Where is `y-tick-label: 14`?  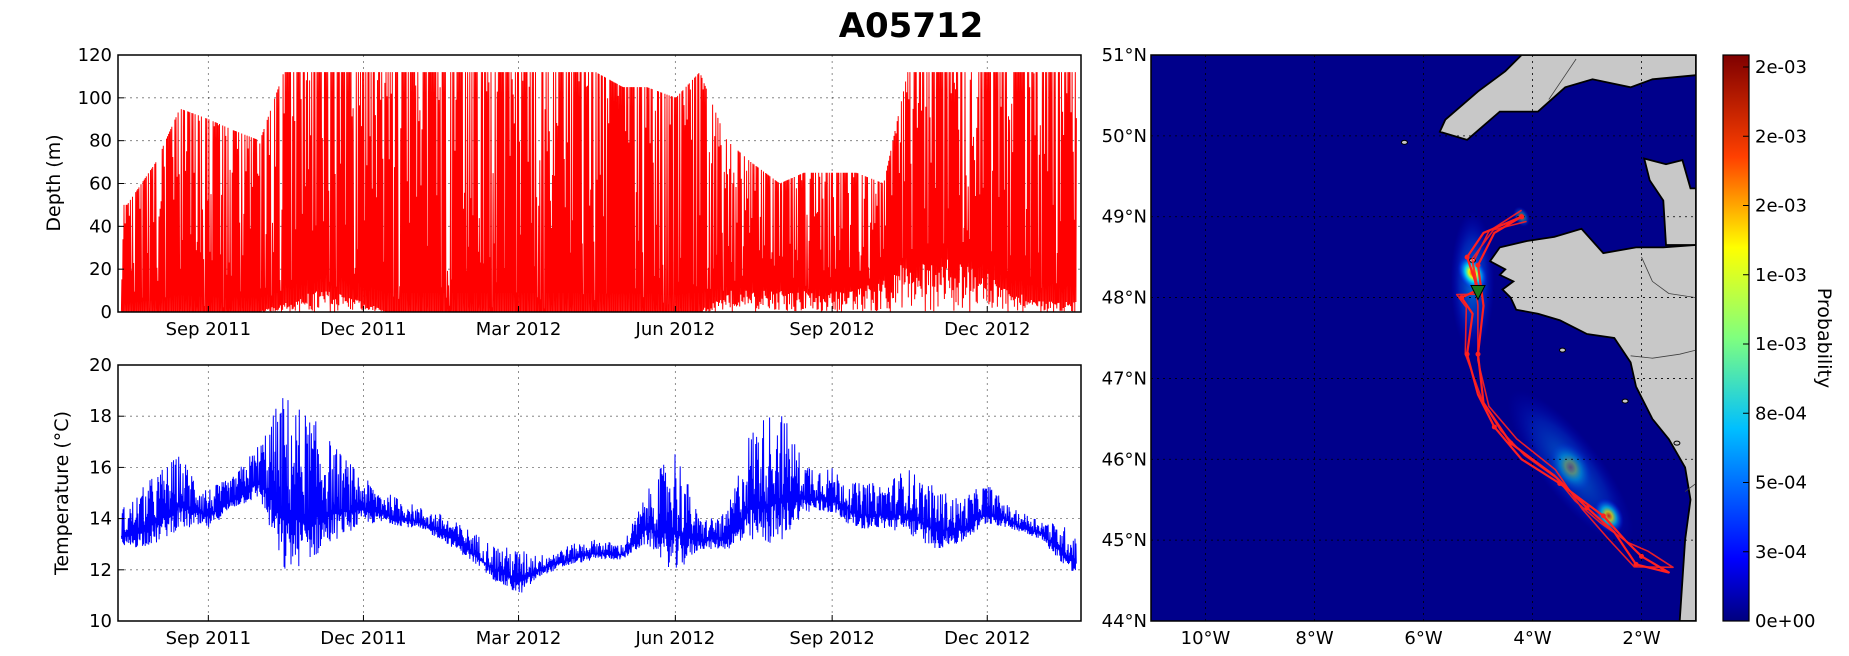
y-tick-label: 14 is located at coordinates (100, 519).